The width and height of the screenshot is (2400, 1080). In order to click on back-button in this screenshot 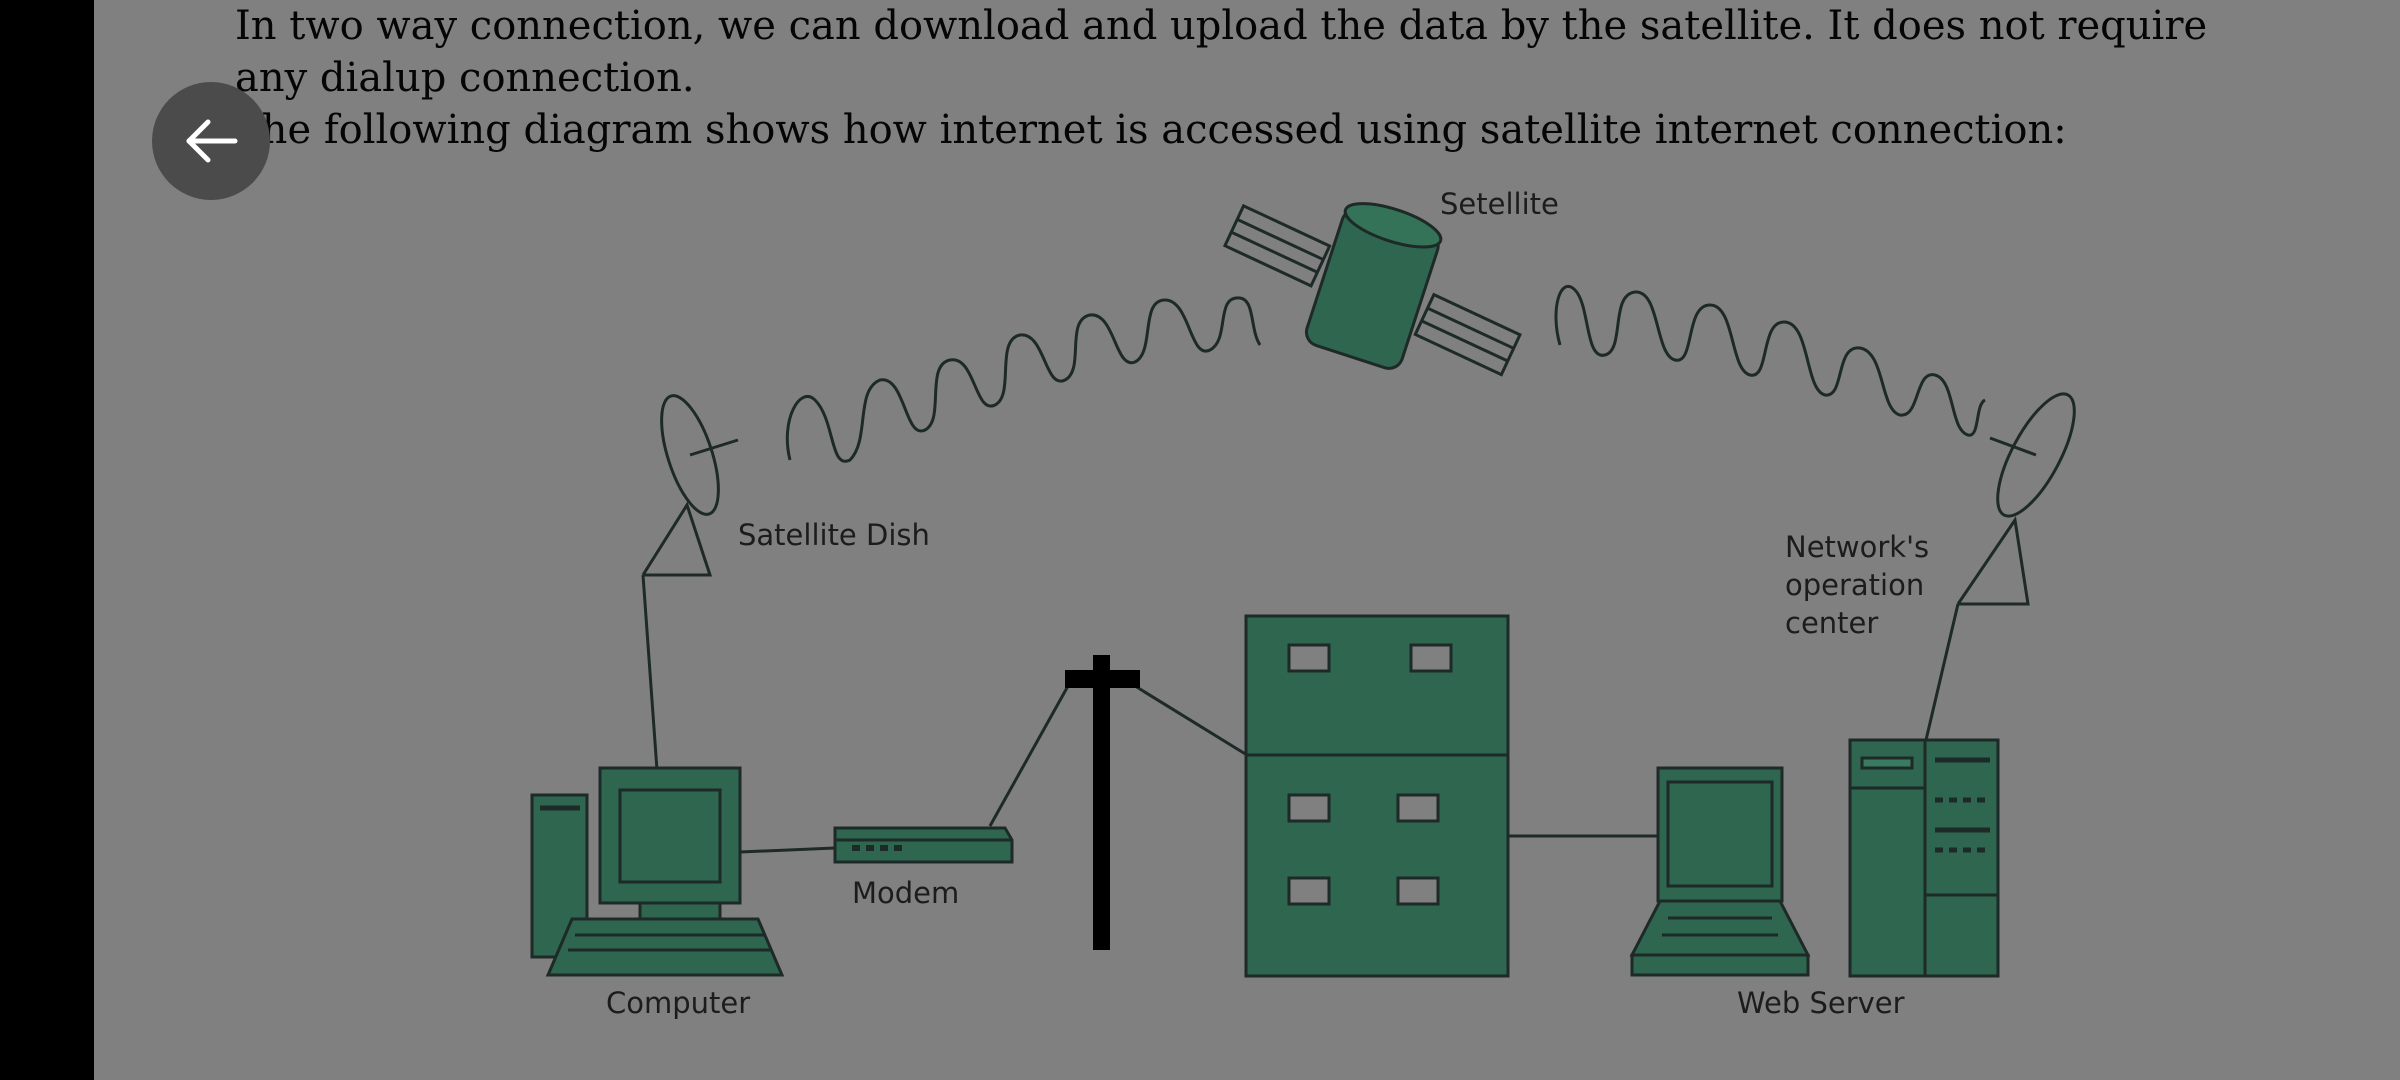, I will do `click(211, 141)`.